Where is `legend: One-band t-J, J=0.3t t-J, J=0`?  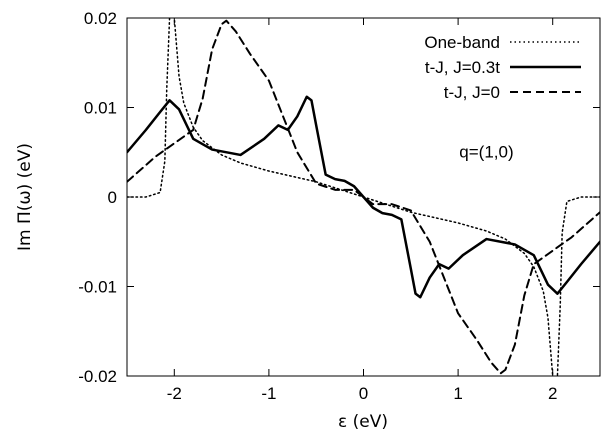
legend: One-band t-J, J=0.3t t-J, J=0 is located at coordinates (502, 67).